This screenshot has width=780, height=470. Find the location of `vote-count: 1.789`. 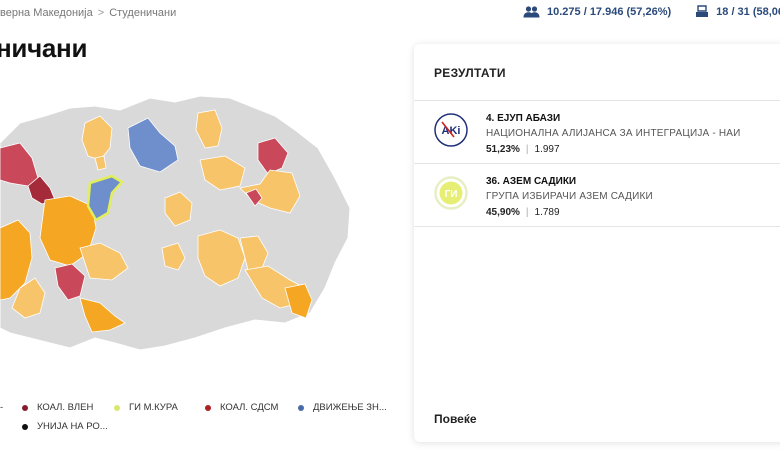

vote-count: 1.789 is located at coordinates (547, 212).